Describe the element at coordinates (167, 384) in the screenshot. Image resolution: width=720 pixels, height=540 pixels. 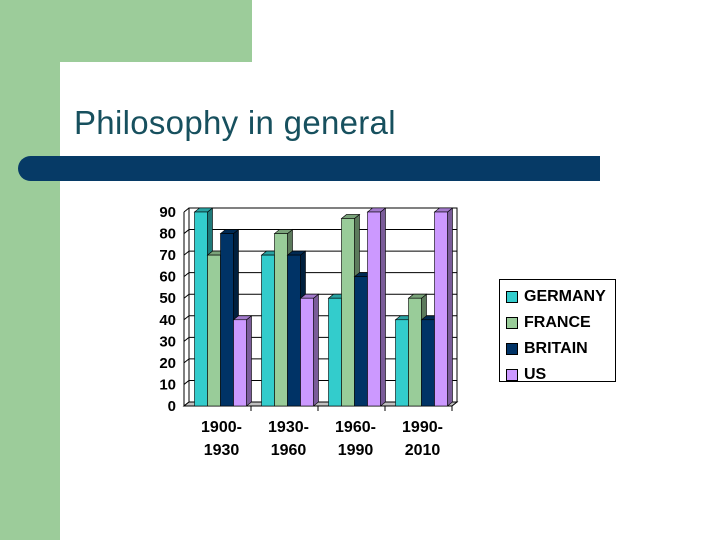
I see `y-tick-label: 10` at that location.